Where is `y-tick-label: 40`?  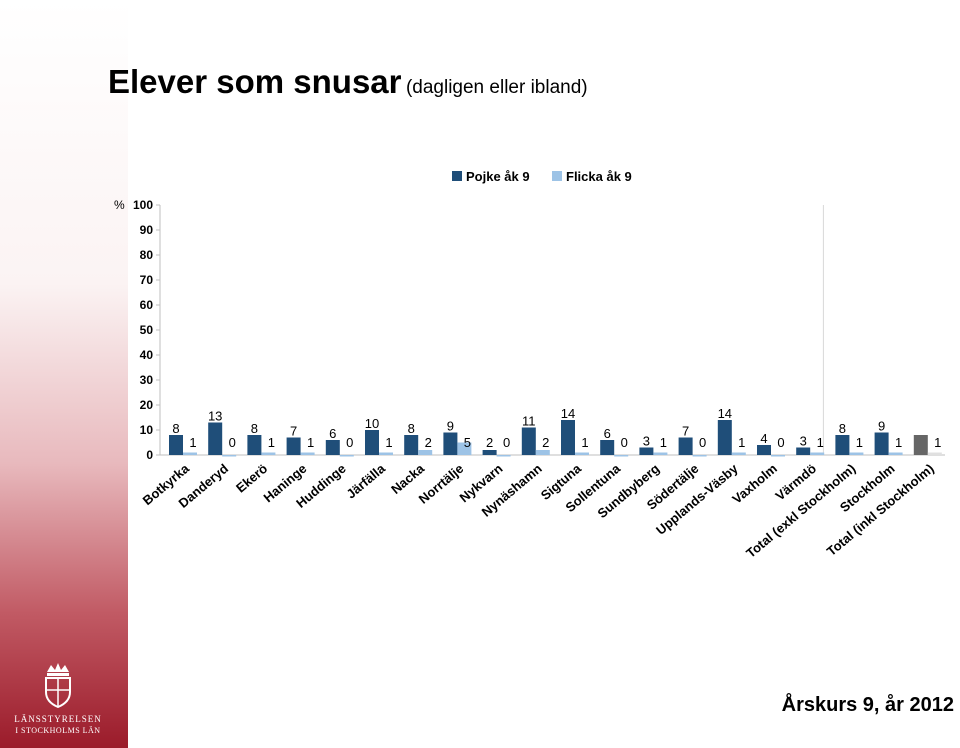 y-tick-label: 40 is located at coordinates (147, 355).